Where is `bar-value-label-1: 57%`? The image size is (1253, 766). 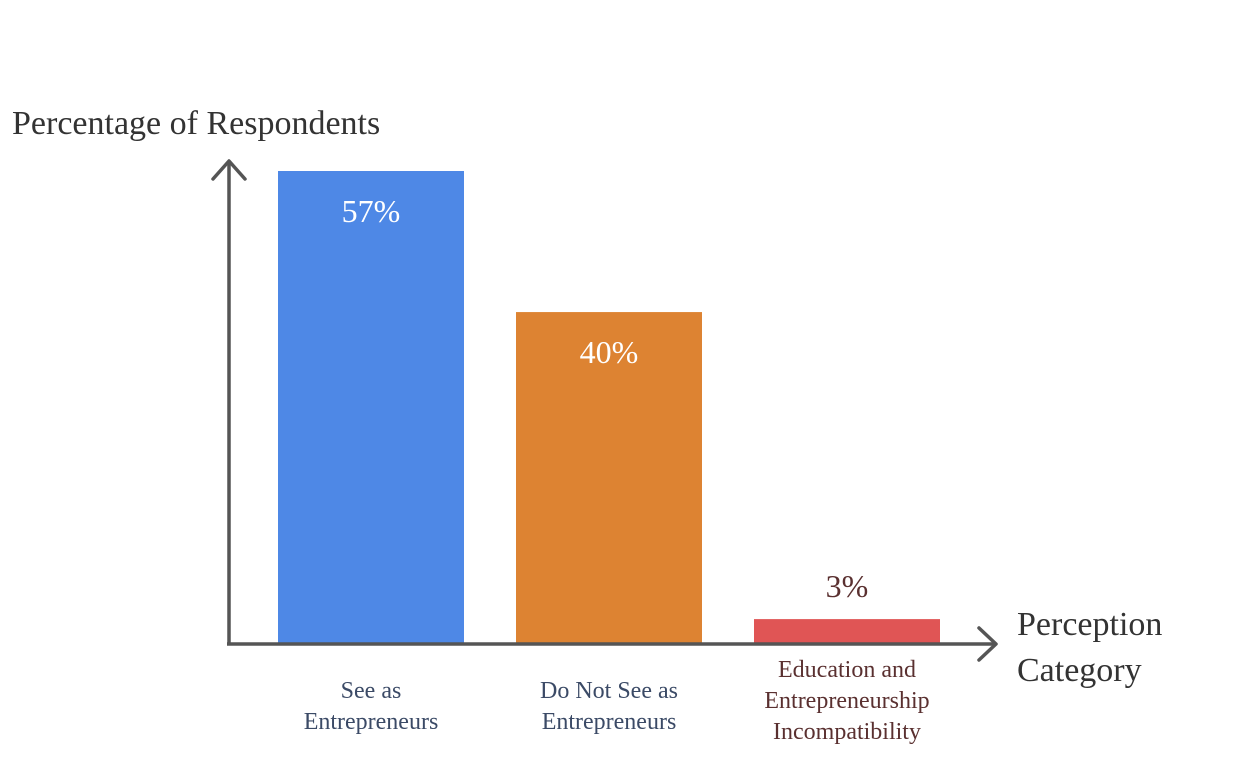 bar-value-label-1: 57% is located at coordinates (371, 211).